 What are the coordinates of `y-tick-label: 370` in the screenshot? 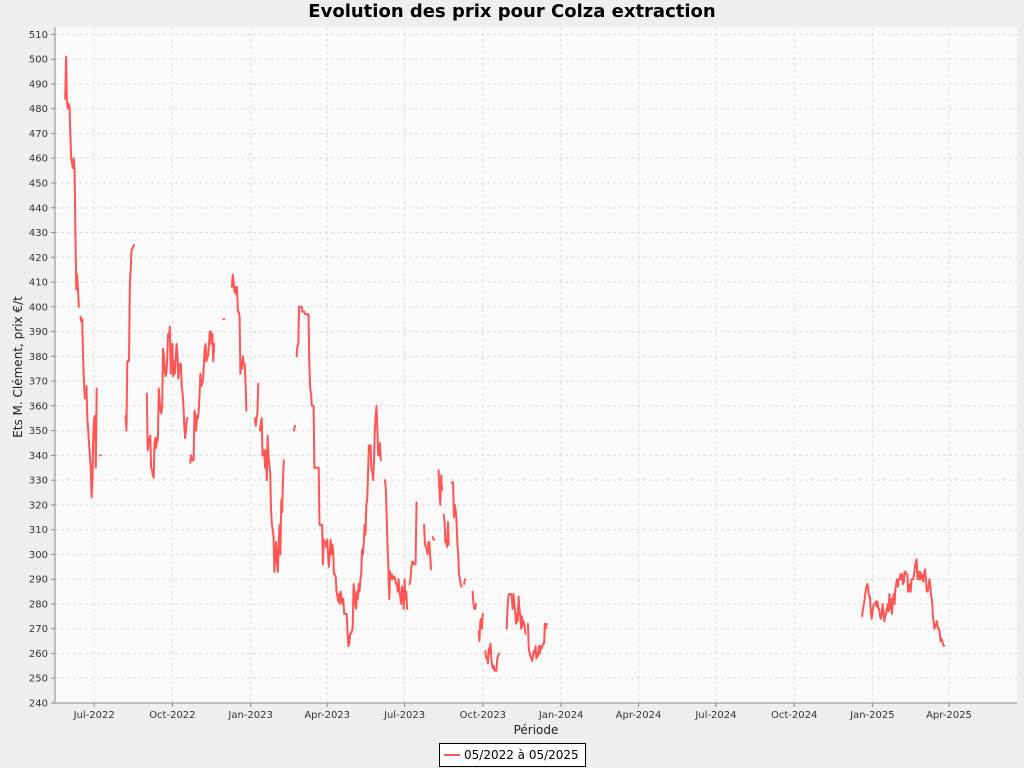 It's located at (38, 382).